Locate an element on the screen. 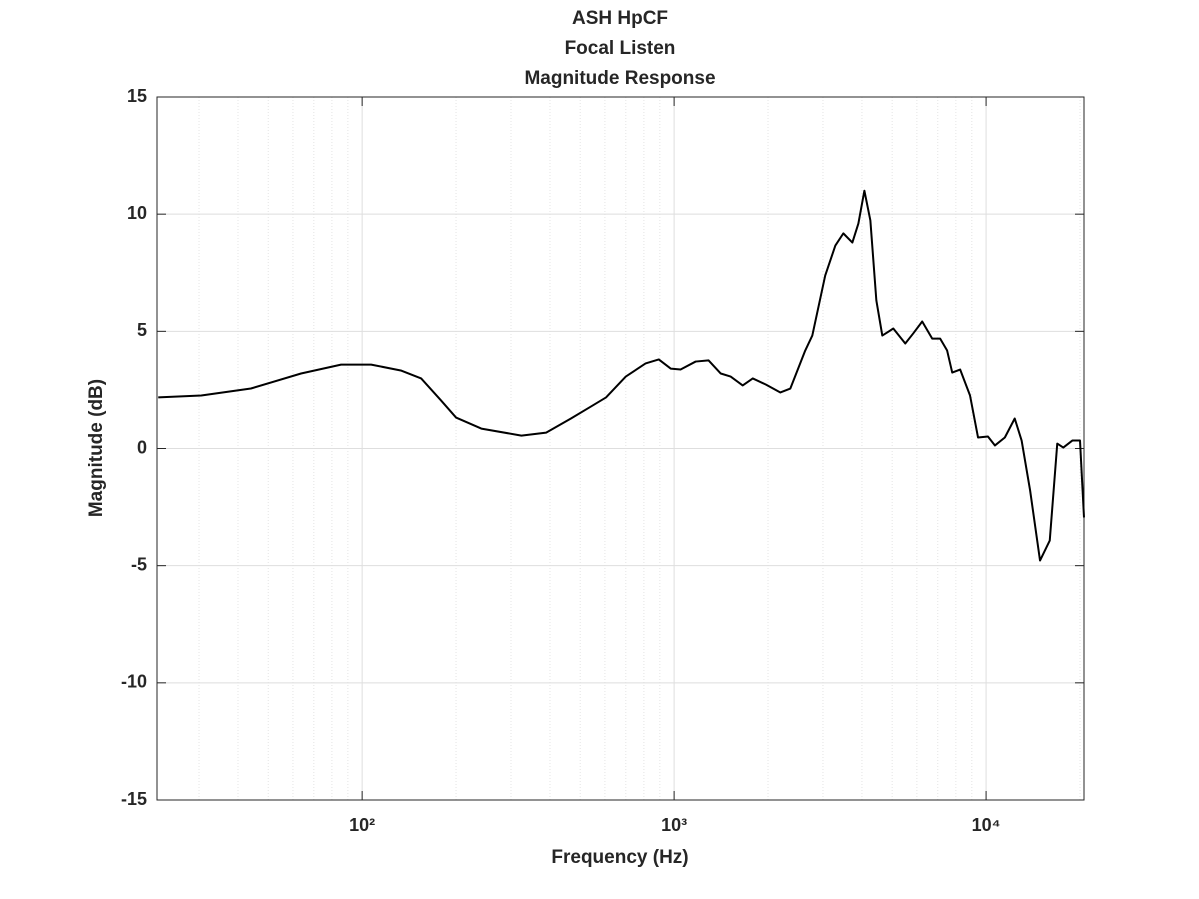  x-tick-label: 10⁴ is located at coordinates (986, 825).